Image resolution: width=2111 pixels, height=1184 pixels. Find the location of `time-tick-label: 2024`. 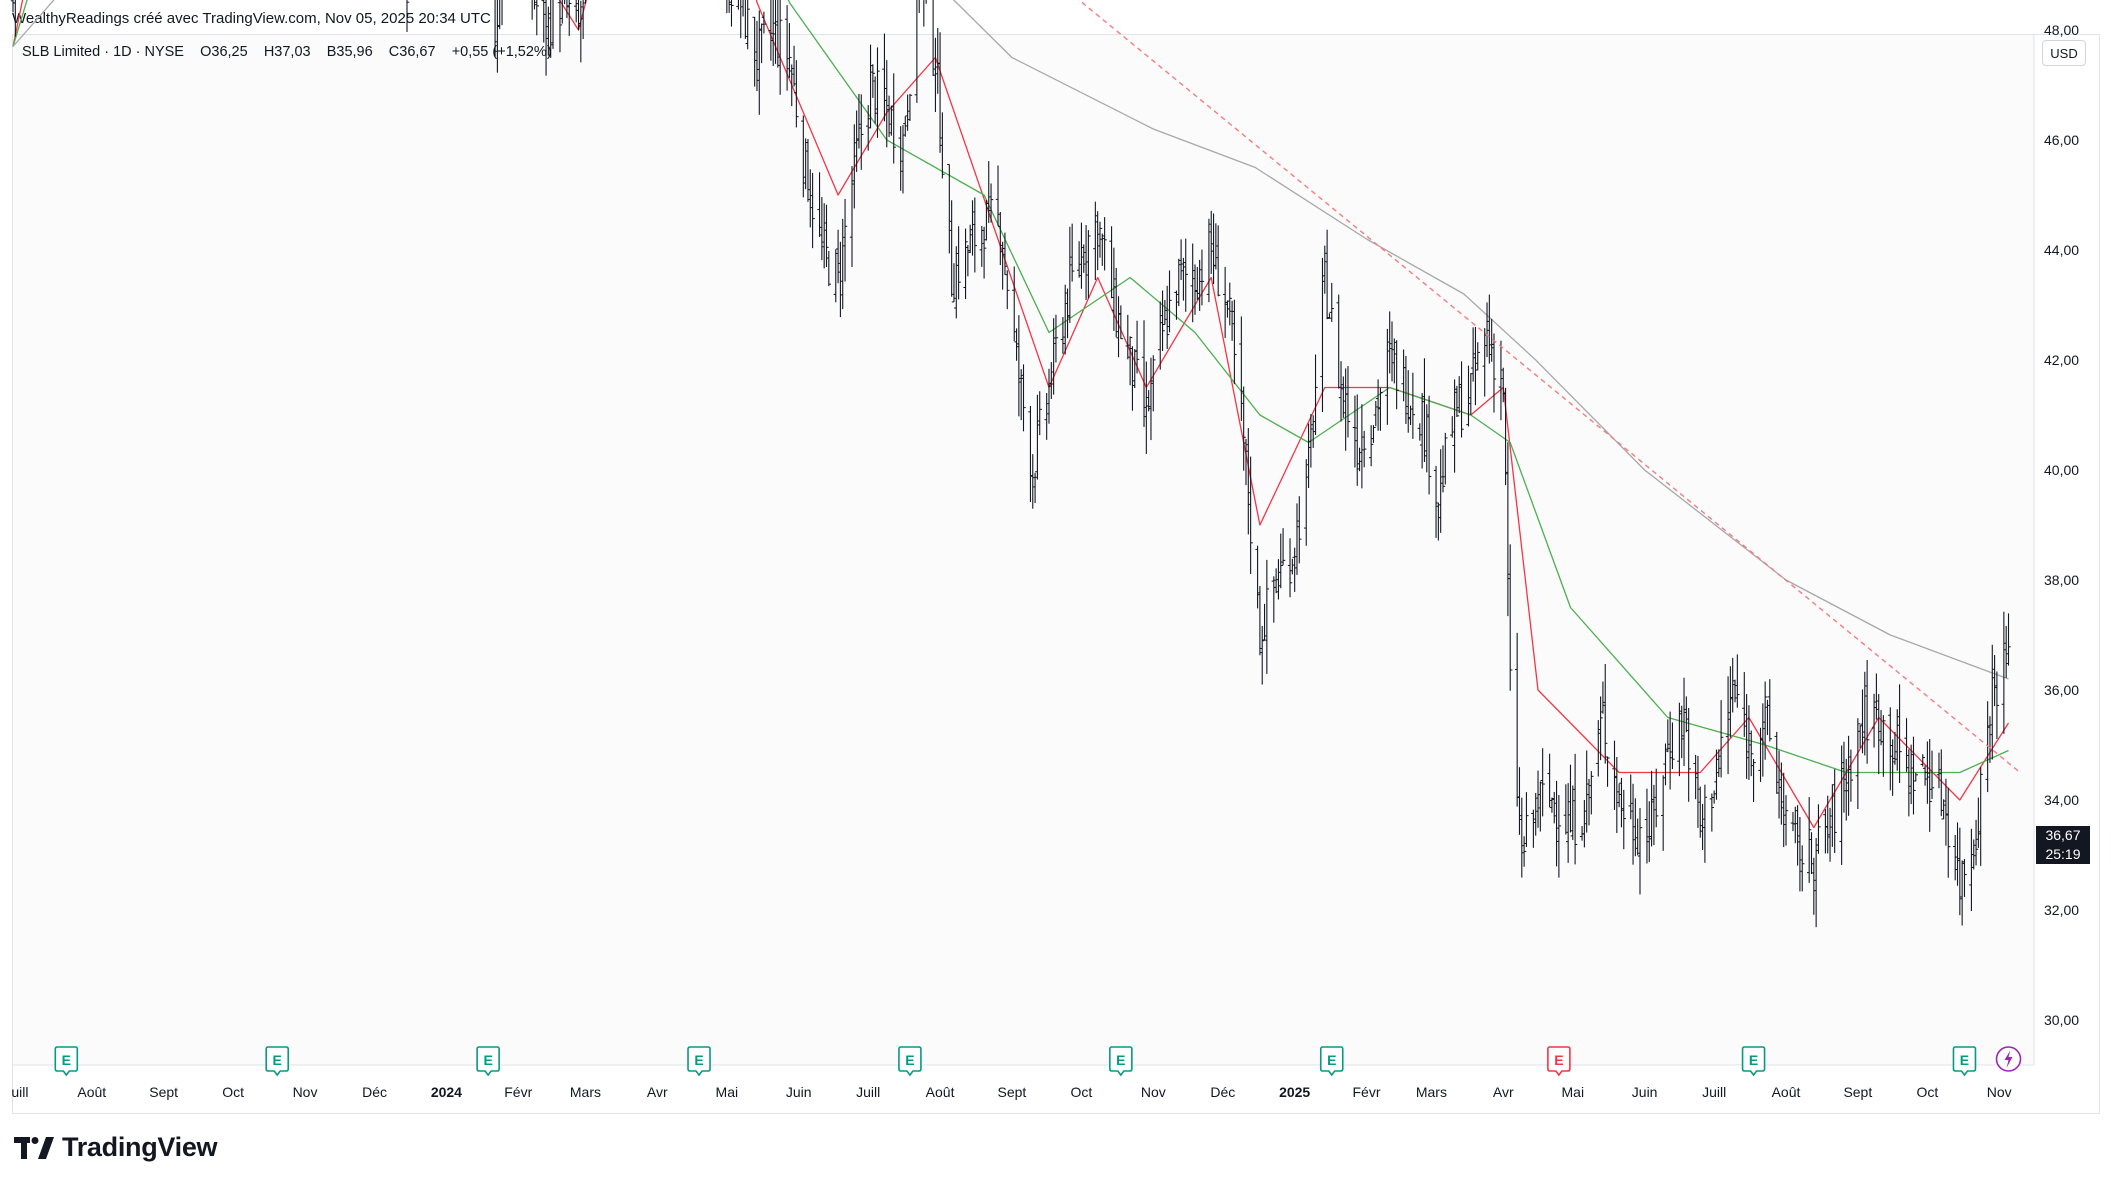

time-tick-label: 2024 is located at coordinates (446, 1092).